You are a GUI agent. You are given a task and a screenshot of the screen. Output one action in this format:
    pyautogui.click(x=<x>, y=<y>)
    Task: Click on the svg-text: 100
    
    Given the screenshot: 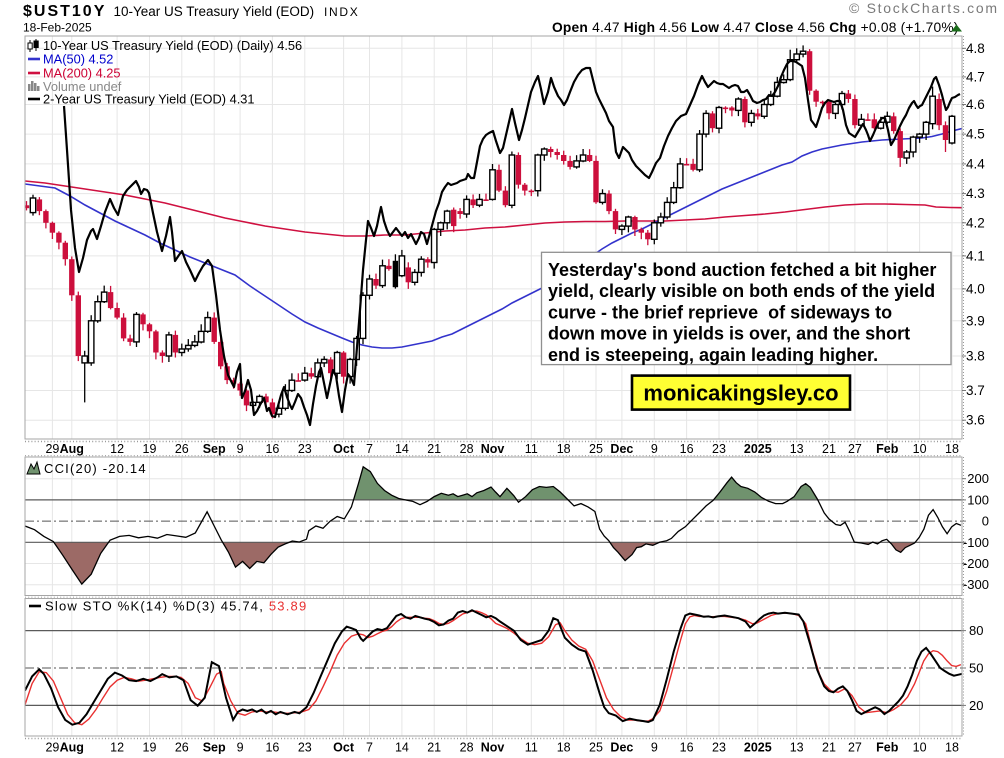 What is the action you would take?
    pyautogui.click(x=978, y=499)
    